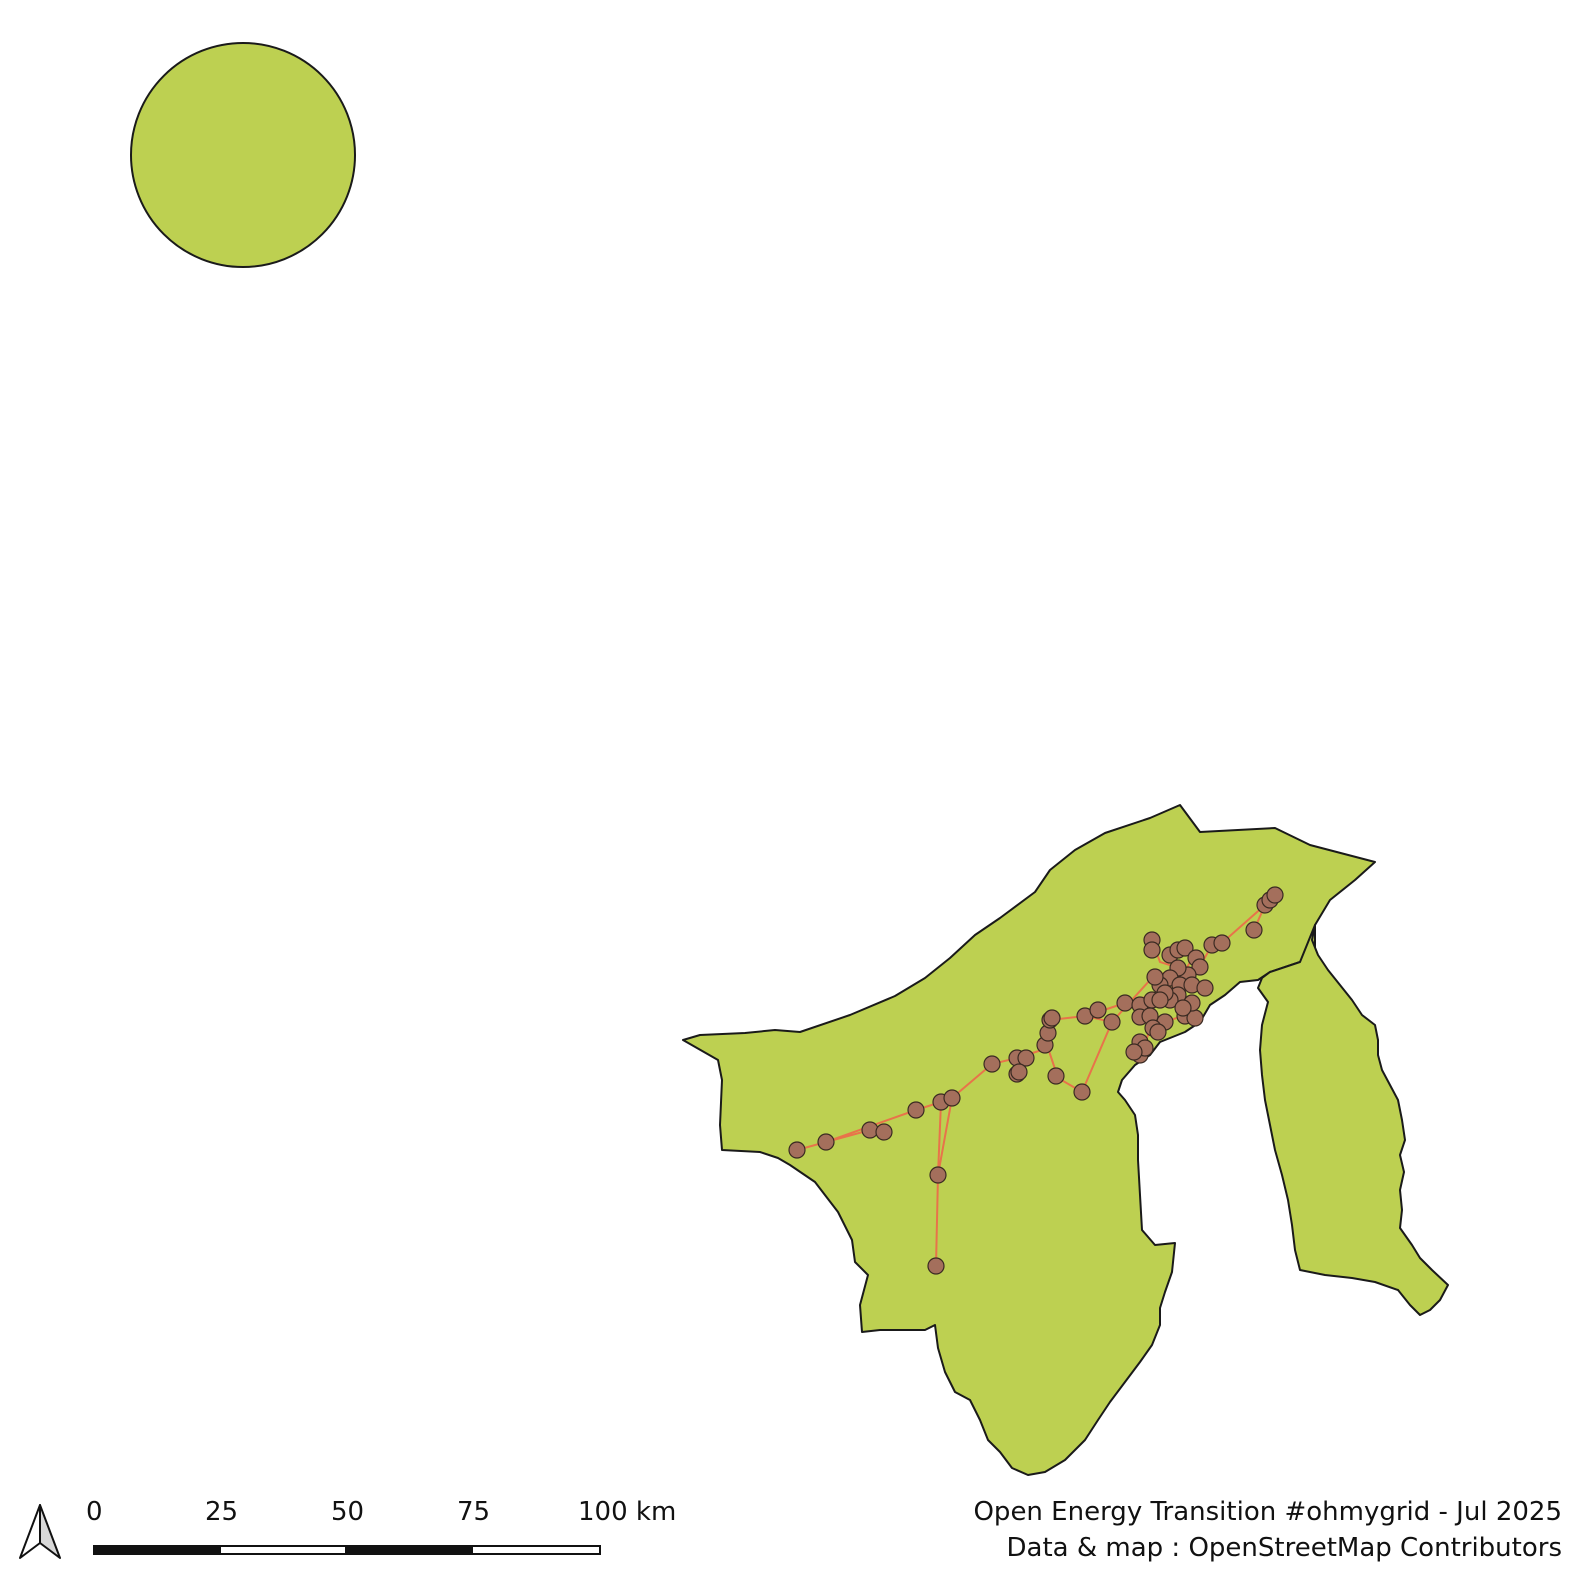 This screenshot has height=1574, width=1574. I want to click on inset-locator-circle, so click(243, 155).